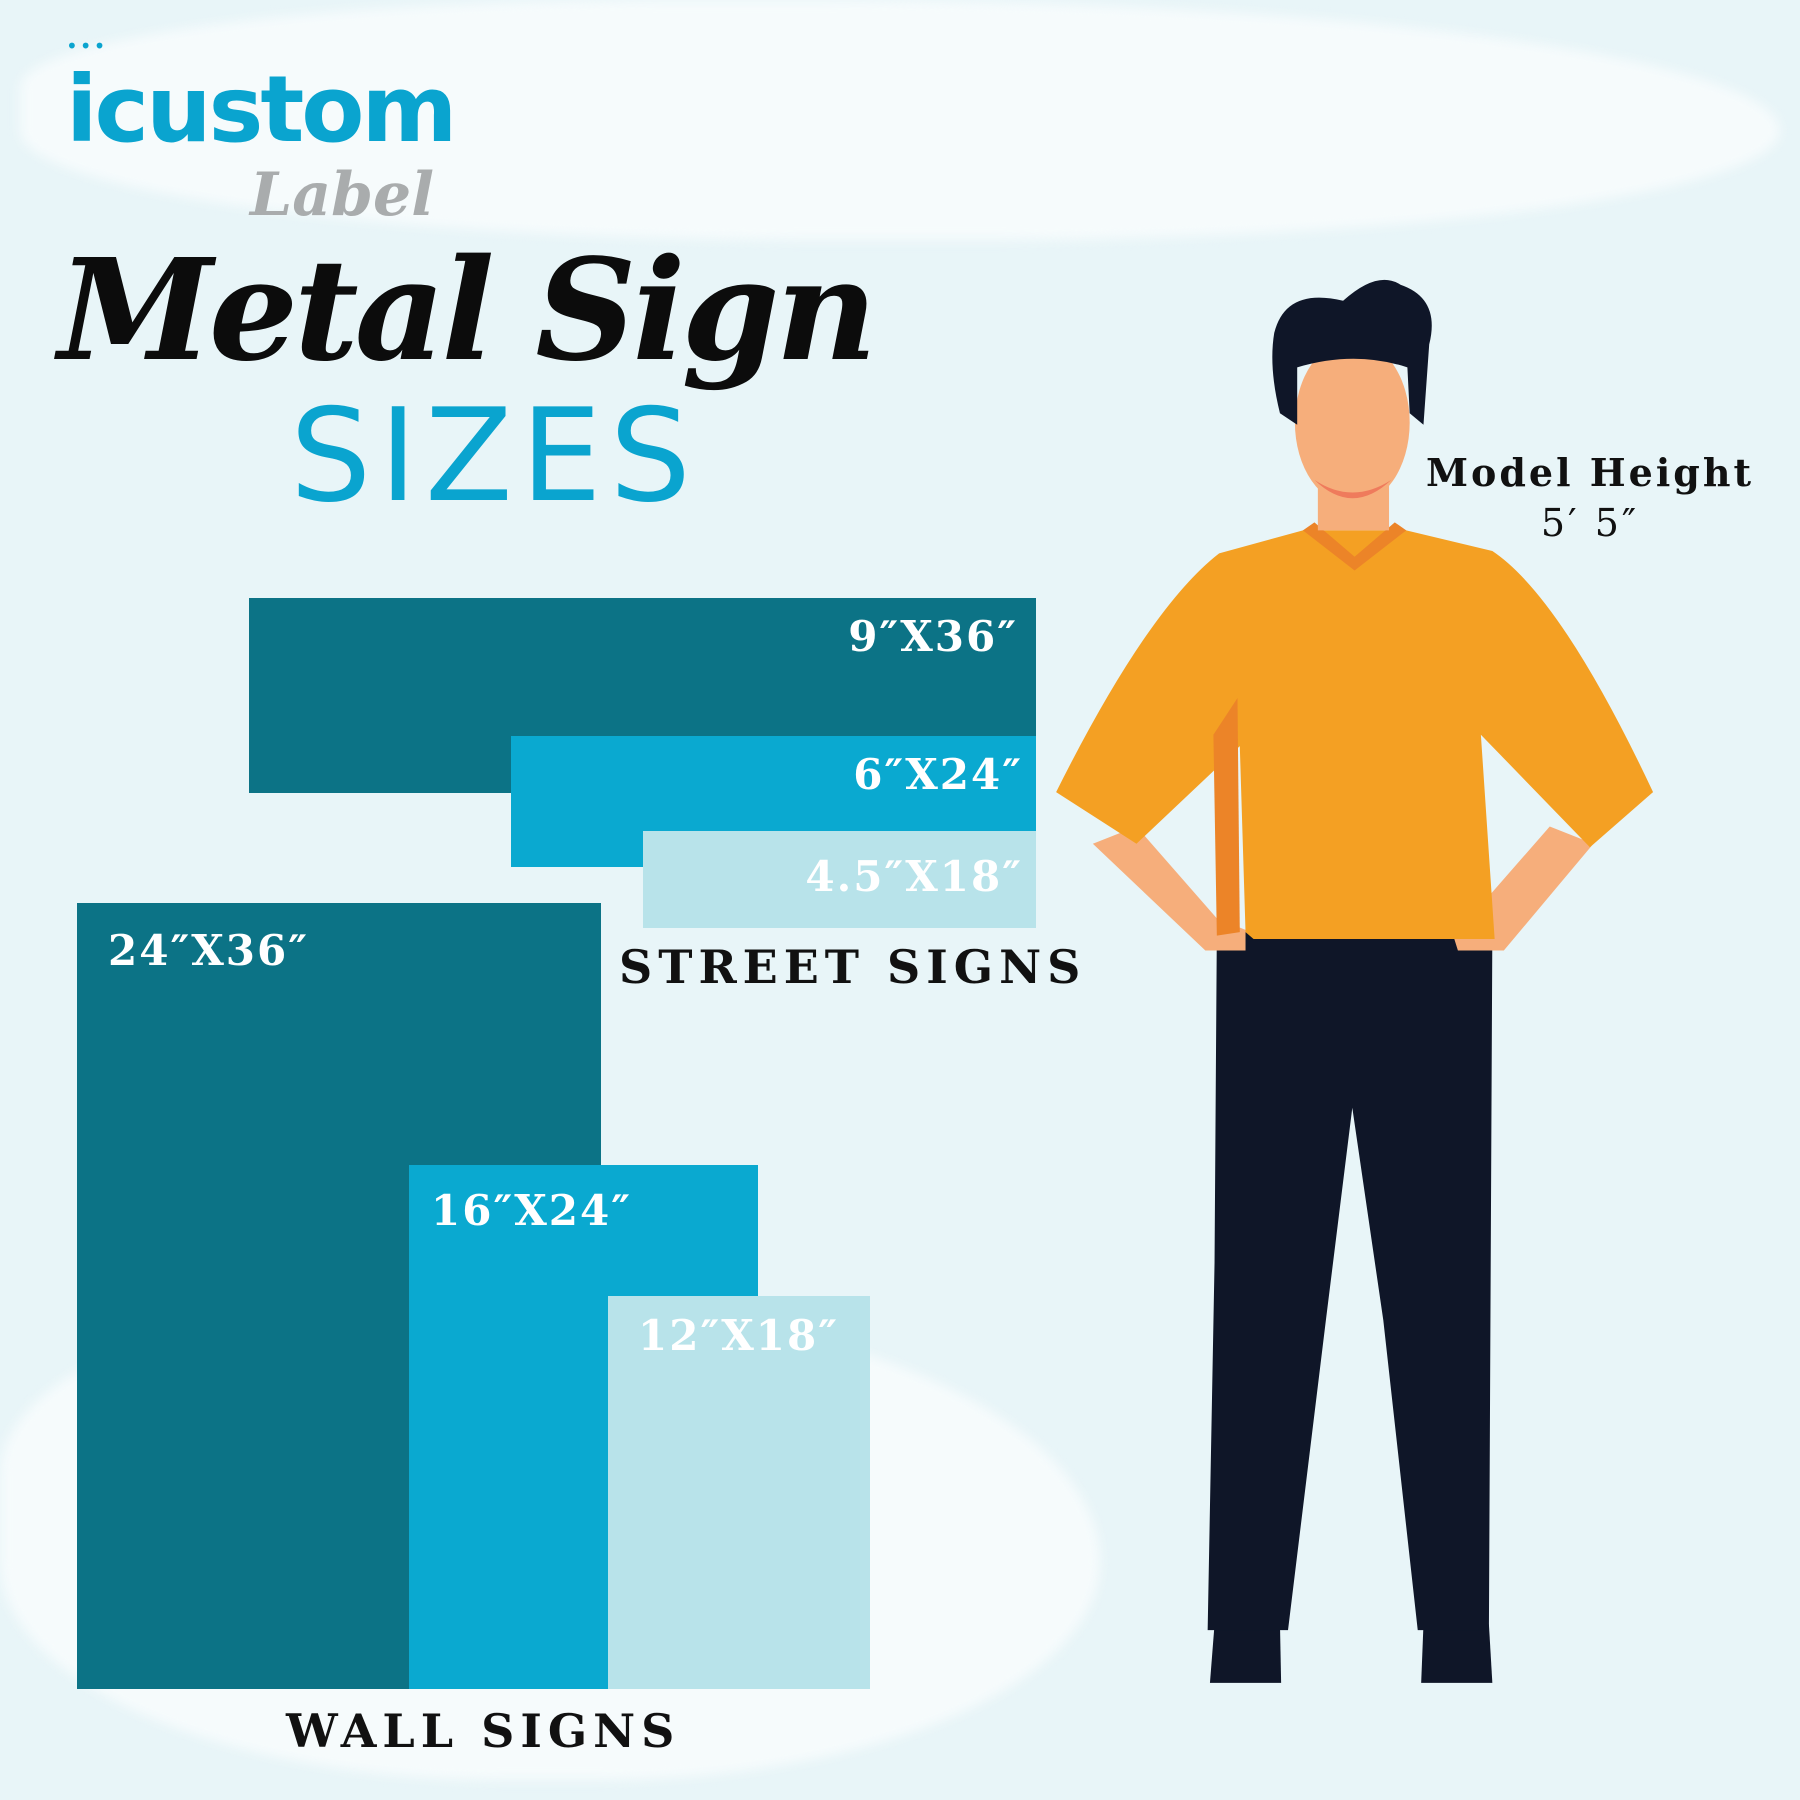  What do you see at coordinates (933, 636) in the screenshot?
I see `size-label: 9″X36″` at bounding box center [933, 636].